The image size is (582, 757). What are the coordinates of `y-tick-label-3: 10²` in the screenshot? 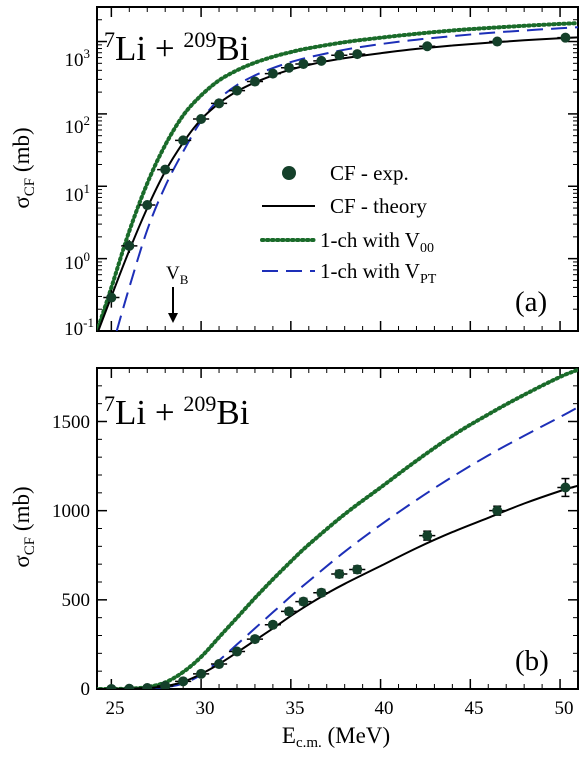 It's located at (78, 125).